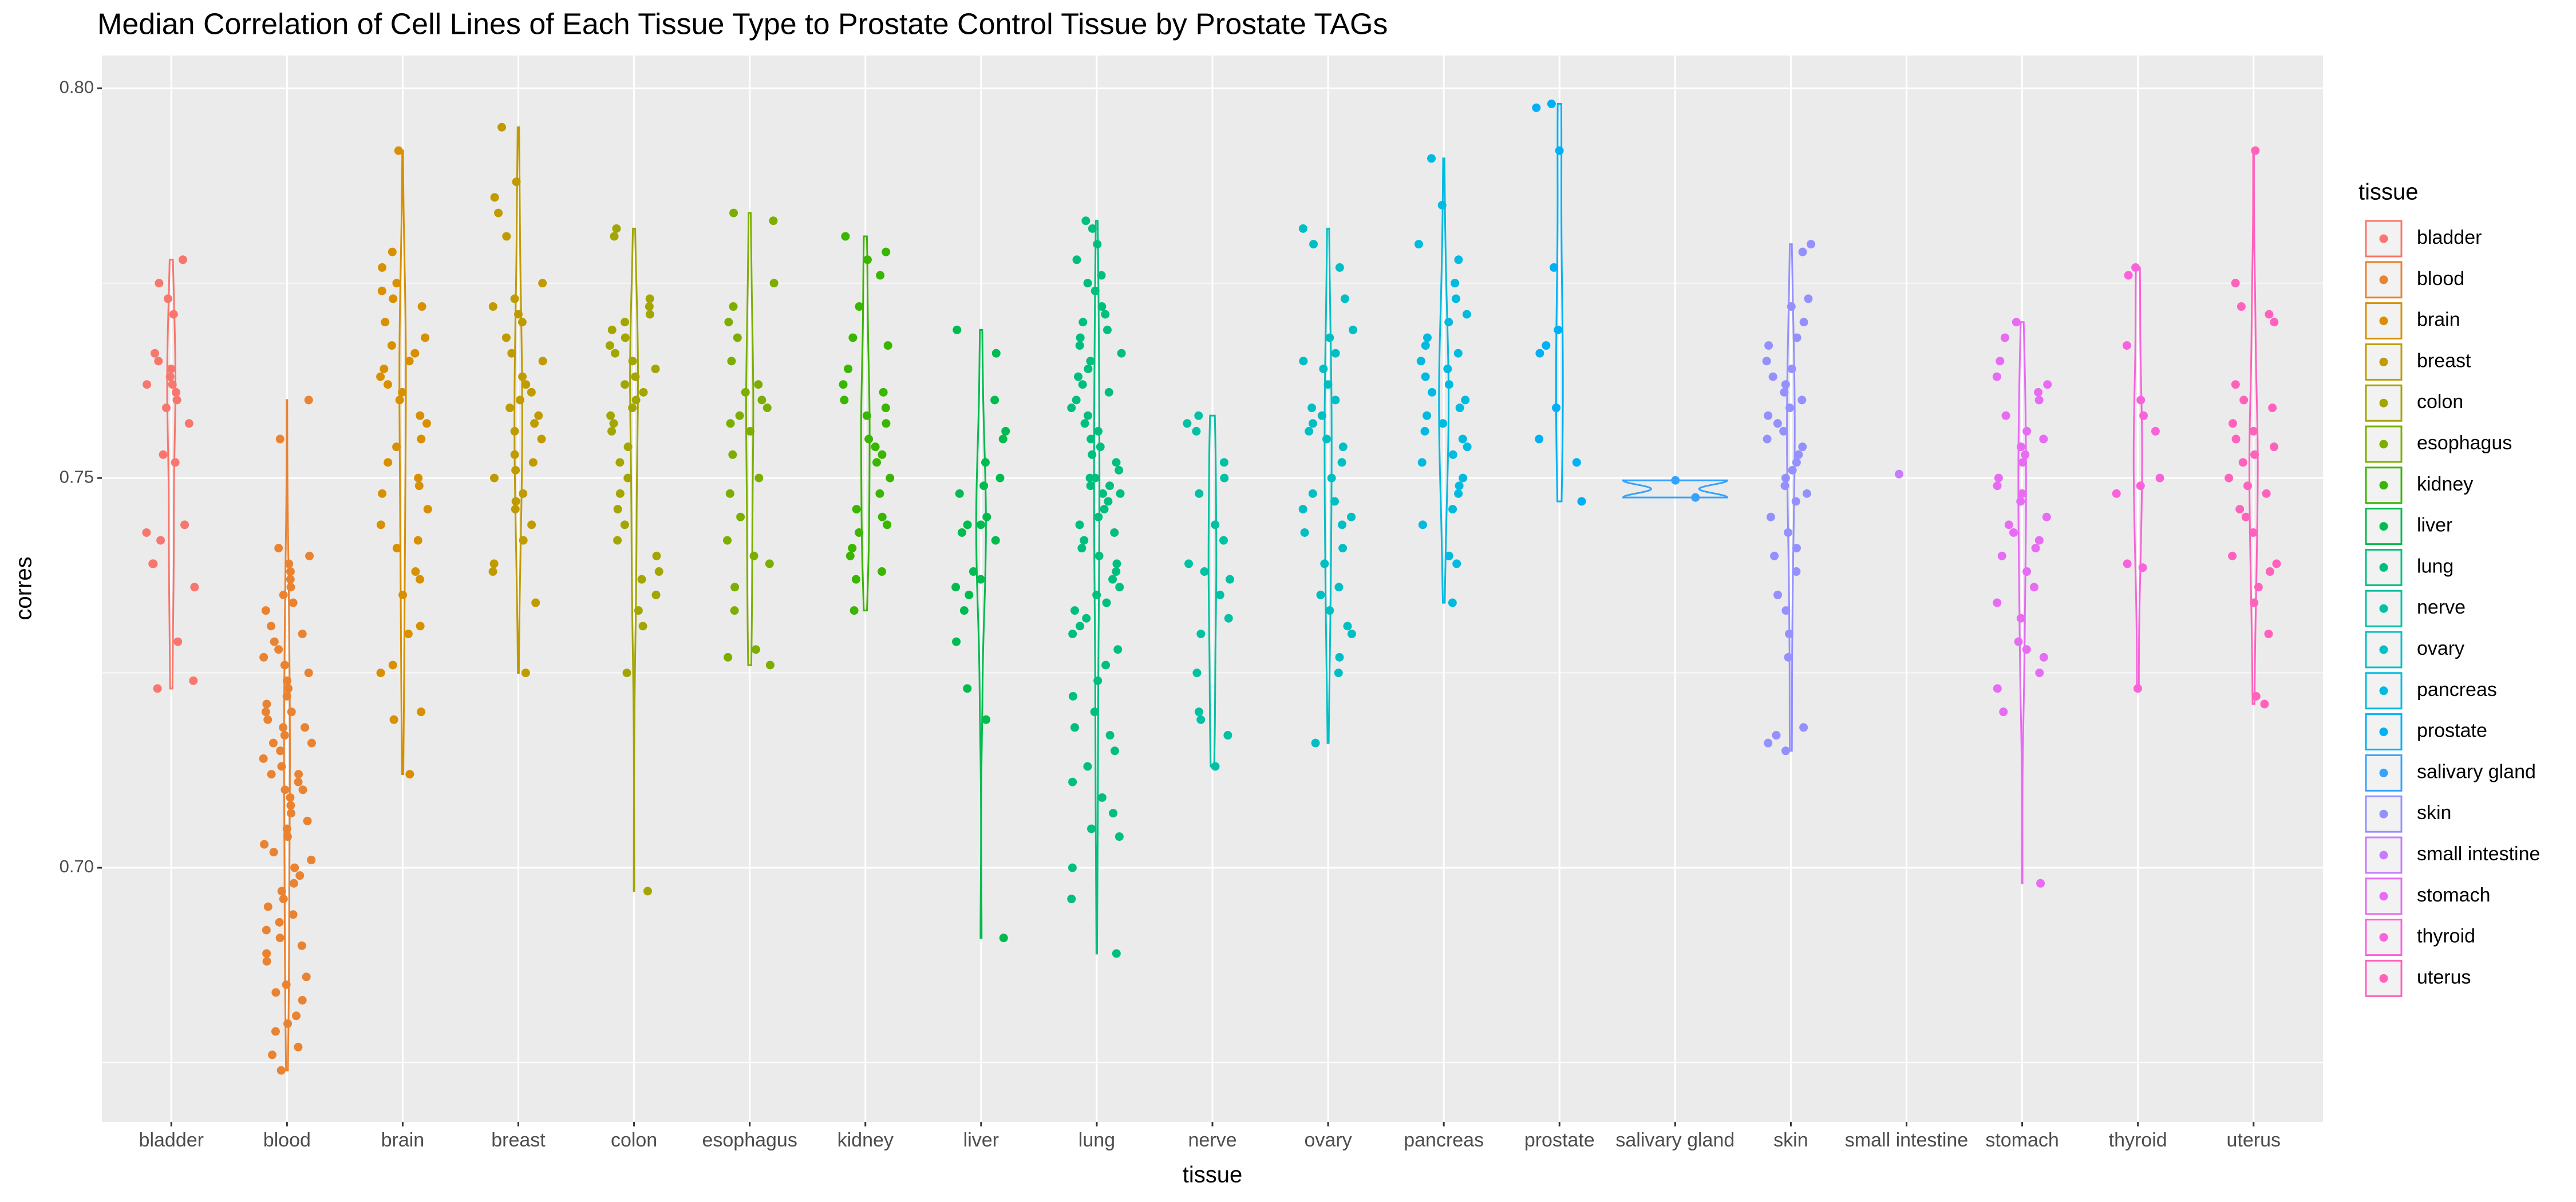 This screenshot has width=2576, height=1202. I want to click on x-tick-label: liver, so click(981, 1140).